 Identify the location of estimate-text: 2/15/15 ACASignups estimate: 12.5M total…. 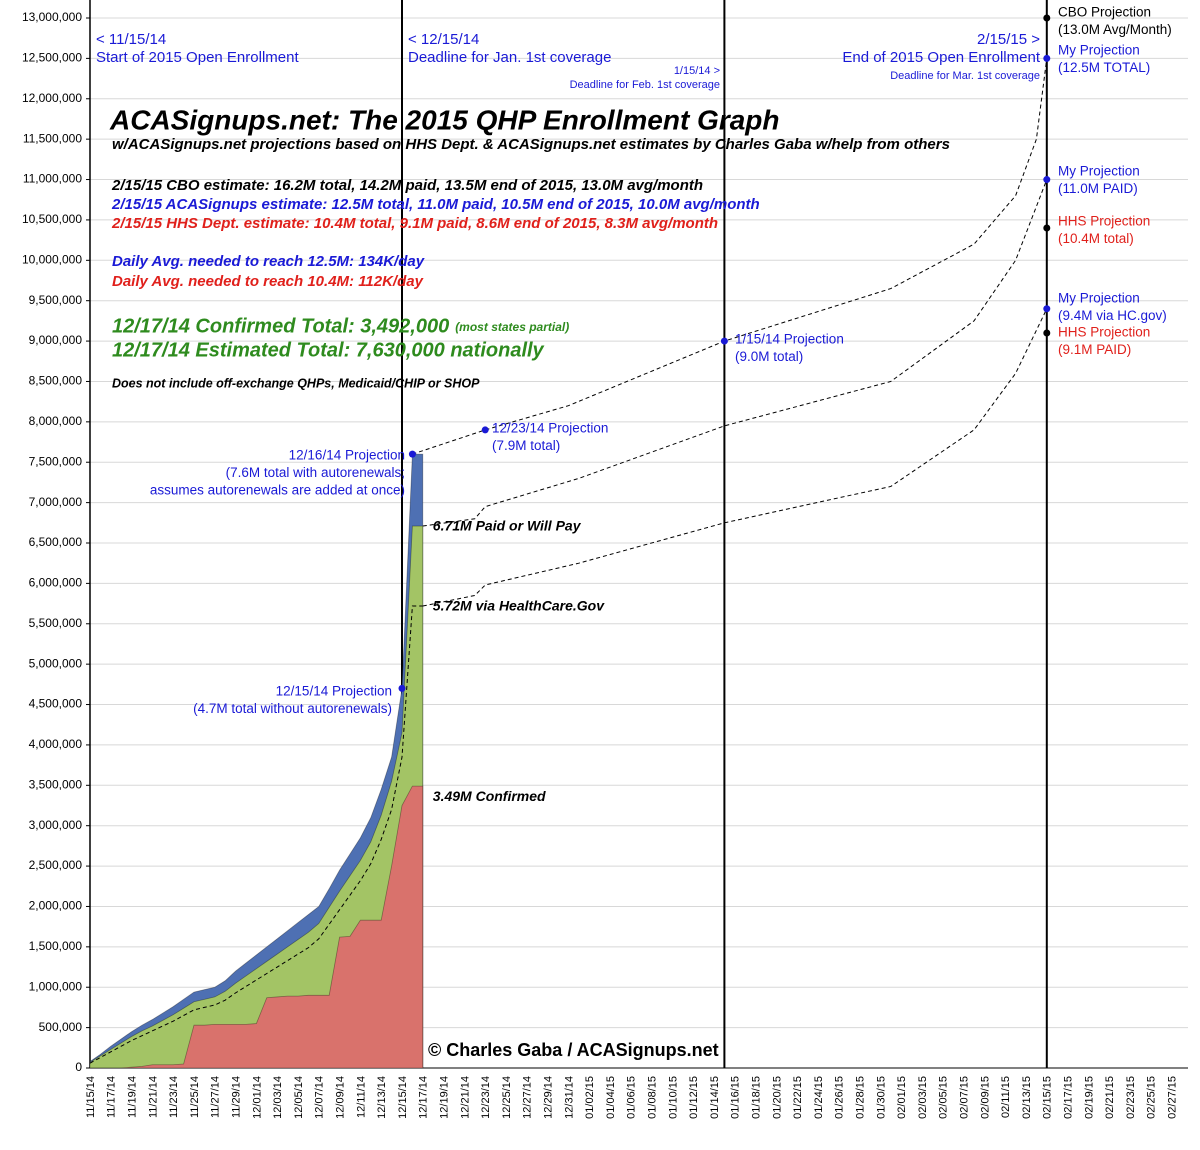
(435, 204).